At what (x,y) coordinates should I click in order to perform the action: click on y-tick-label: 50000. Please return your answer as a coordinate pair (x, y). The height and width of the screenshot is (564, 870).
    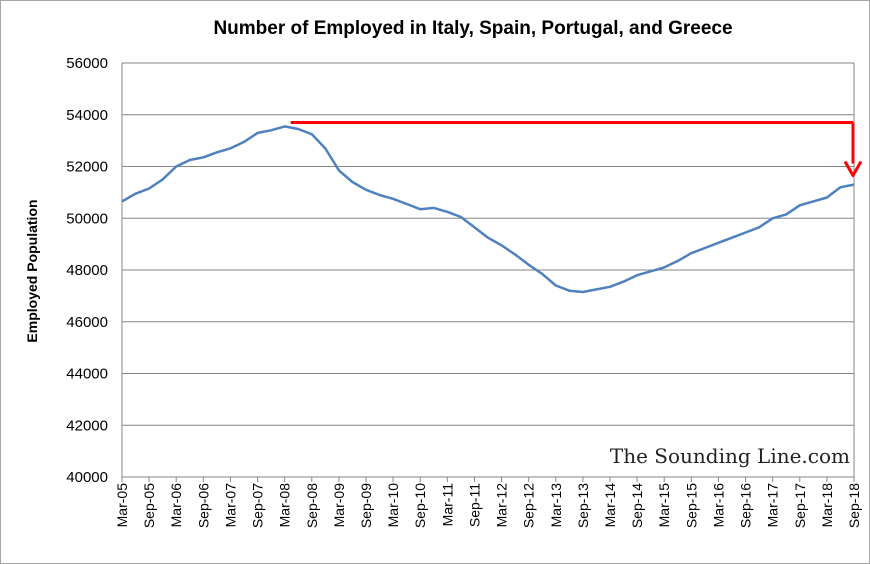
    Looking at the image, I should click on (87, 218).